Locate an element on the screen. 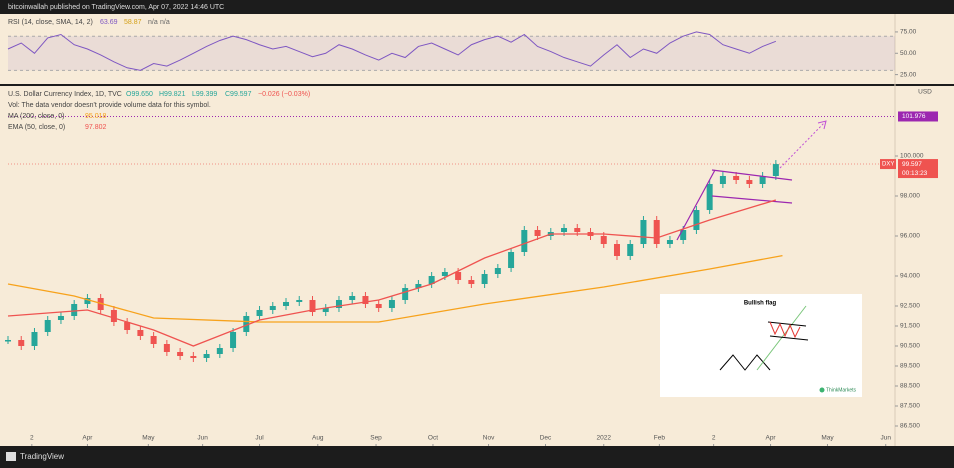  legend-value: 97.802 is located at coordinates (96, 127).